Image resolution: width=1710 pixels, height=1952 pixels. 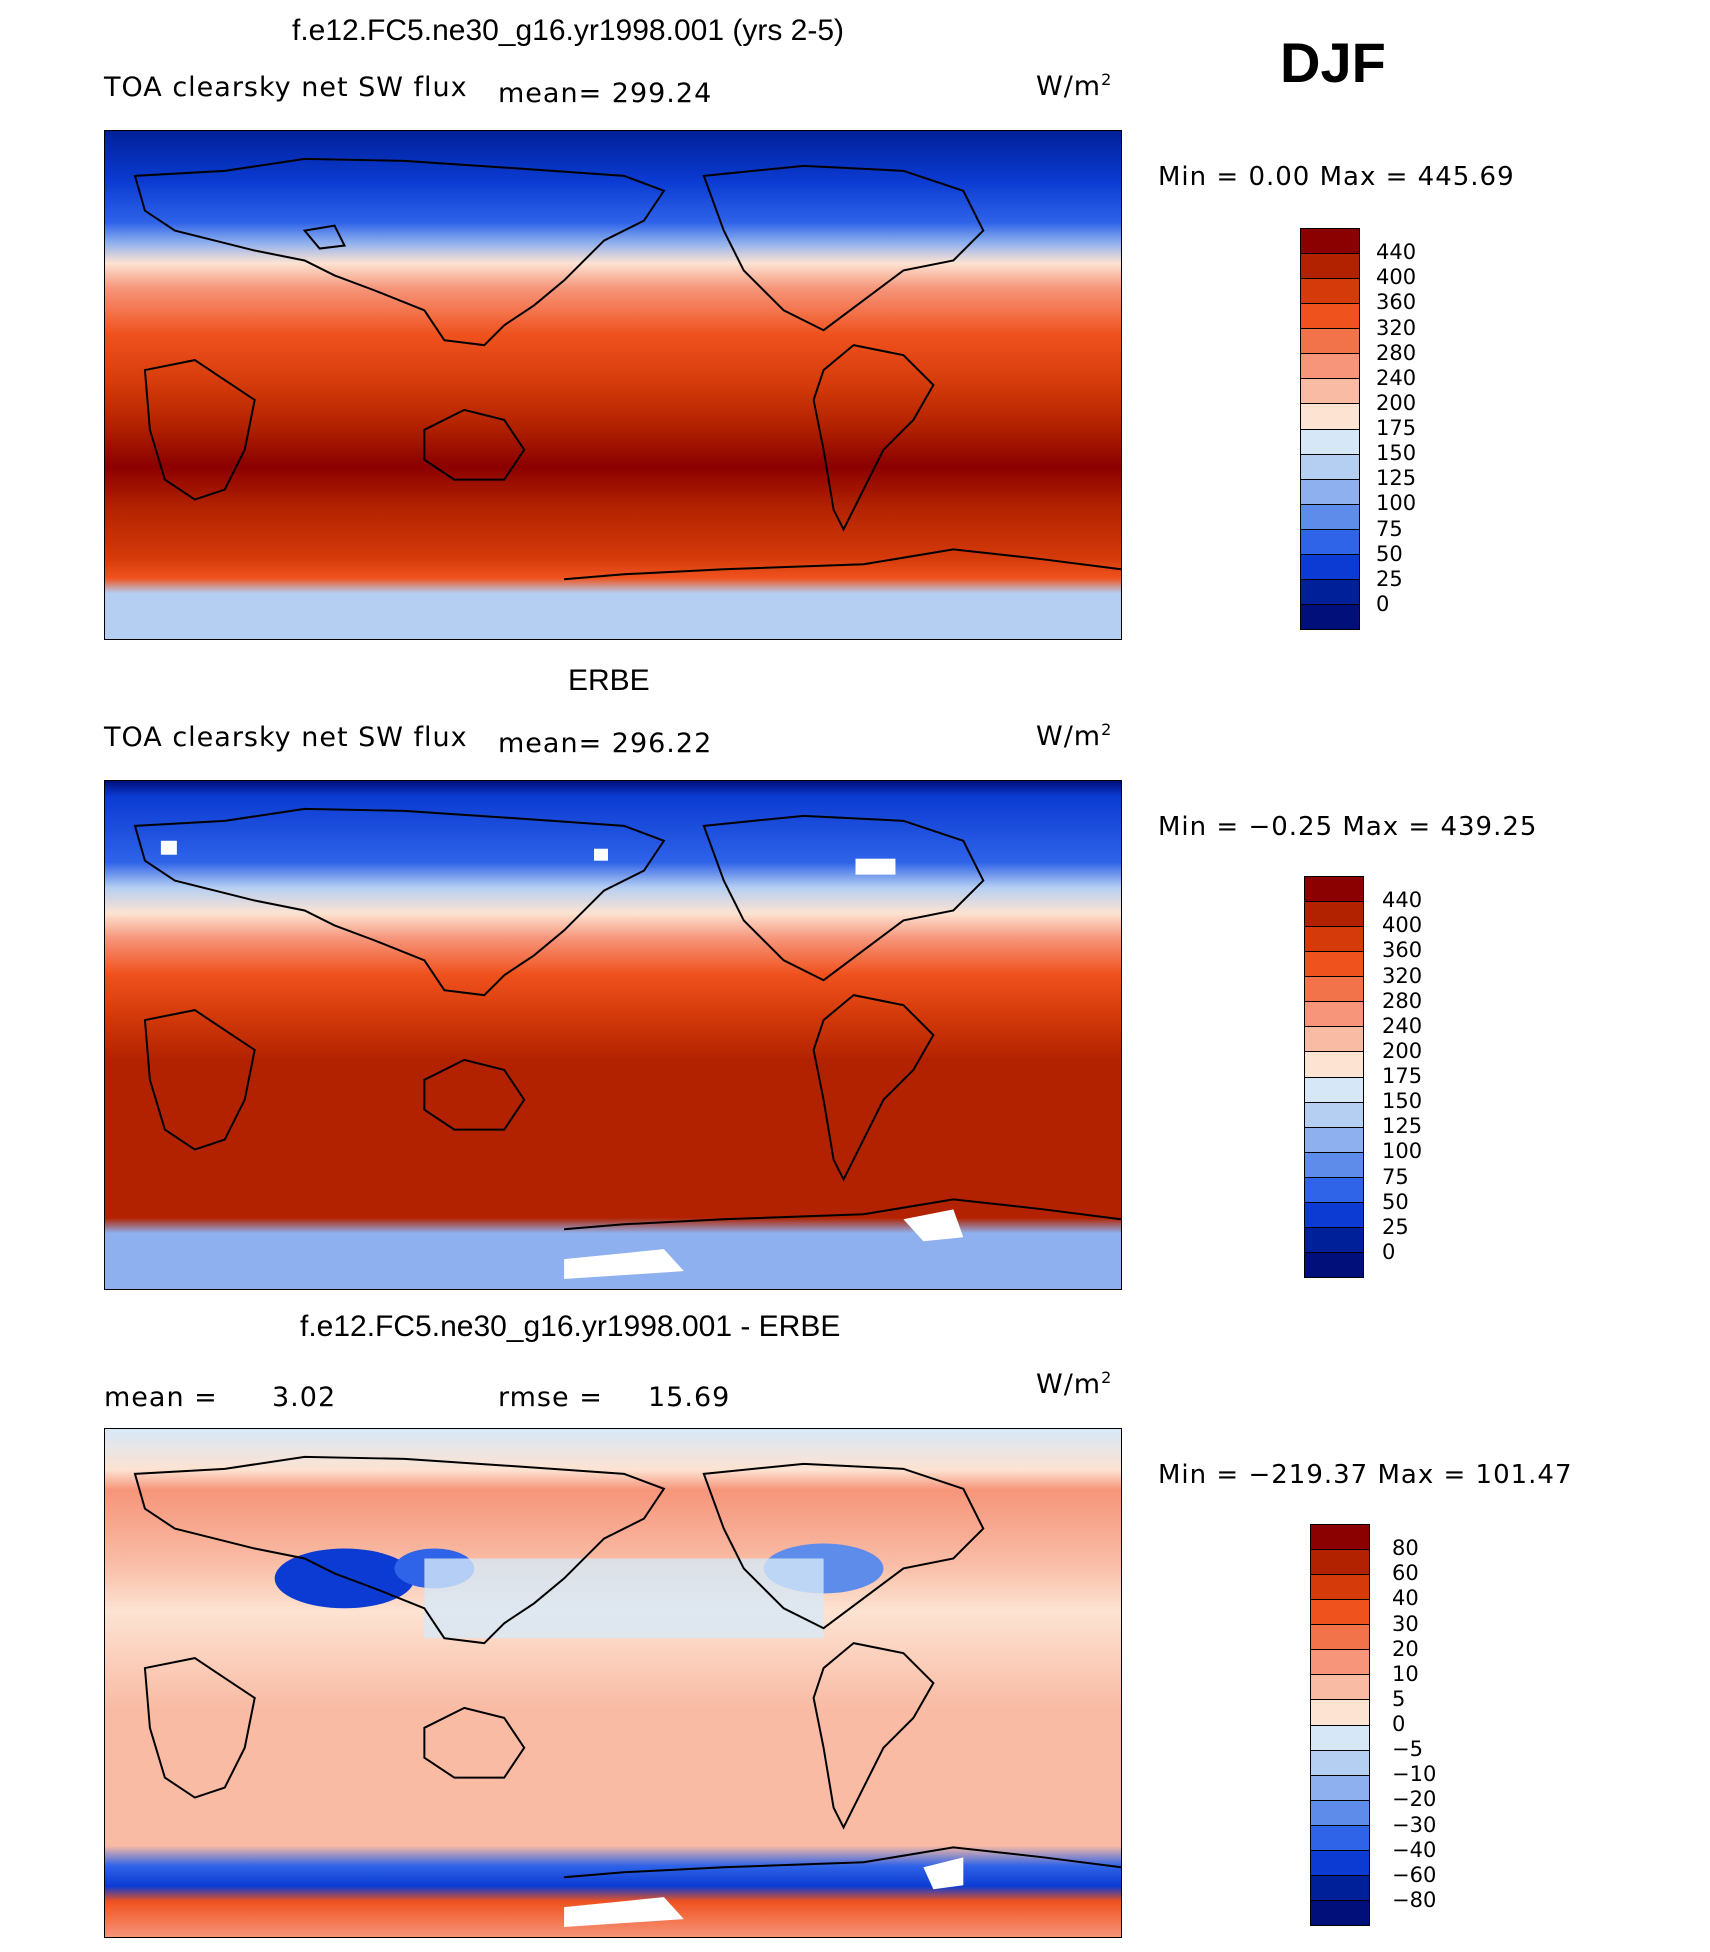 What do you see at coordinates (1407, 1749) in the screenshot?
I see `colorbar-tick: −5` at bounding box center [1407, 1749].